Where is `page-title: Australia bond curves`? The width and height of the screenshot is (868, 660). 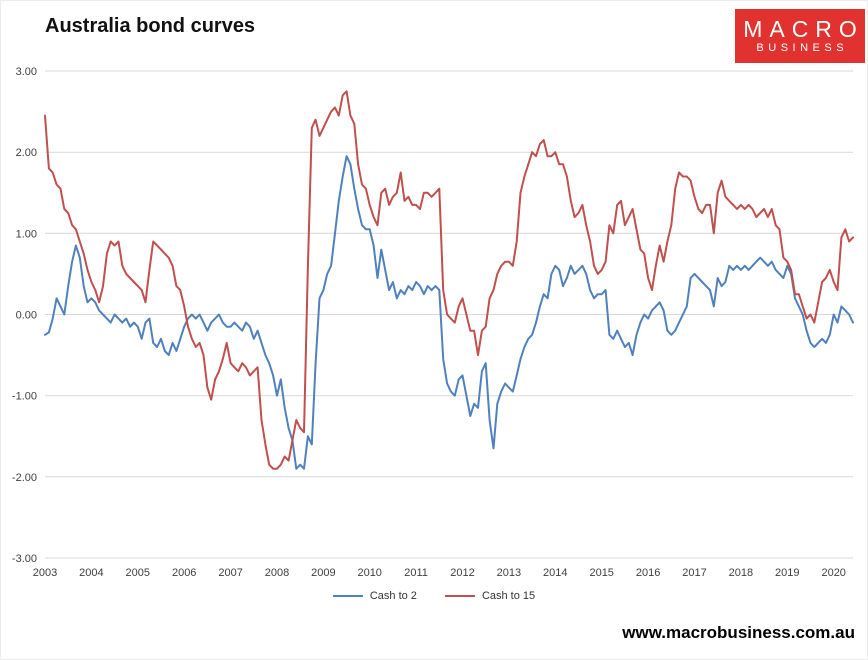 page-title: Australia bond curves is located at coordinates (150, 26).